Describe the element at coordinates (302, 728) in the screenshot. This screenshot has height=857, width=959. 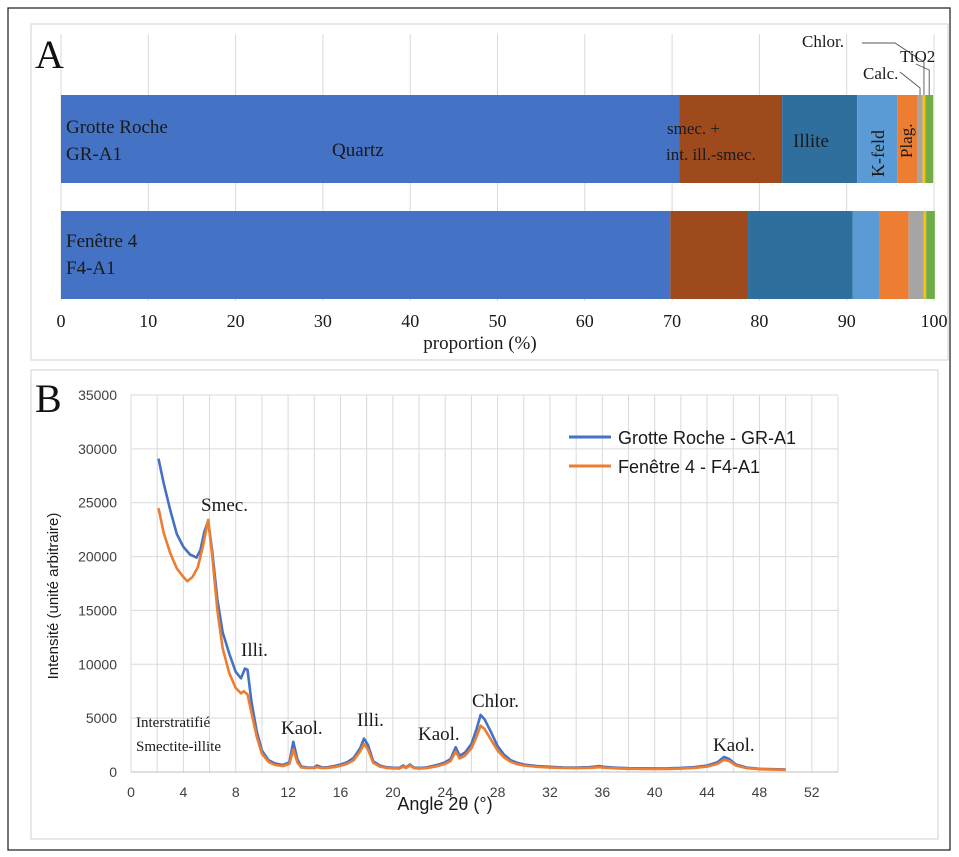
I see `annotation-kaol-1: Kaol.` at that location.